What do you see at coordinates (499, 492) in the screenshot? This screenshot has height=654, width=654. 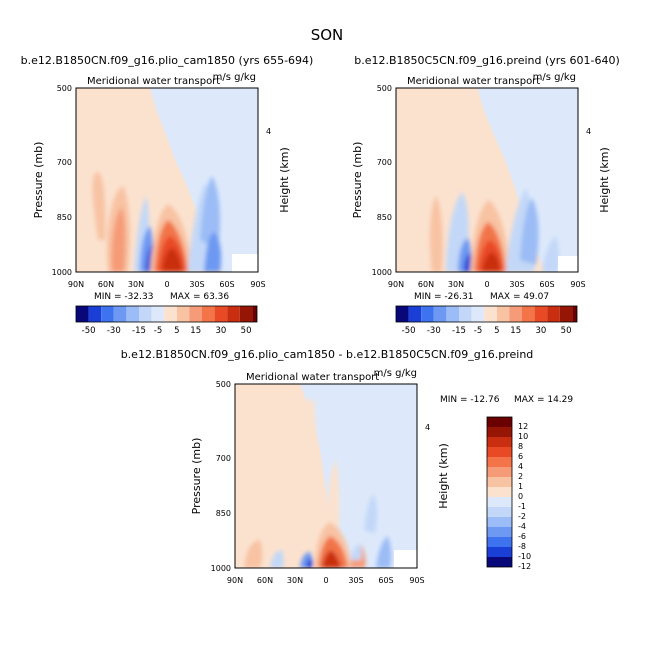 I see `colorbar-vertical` at bounding box center [499, 492].